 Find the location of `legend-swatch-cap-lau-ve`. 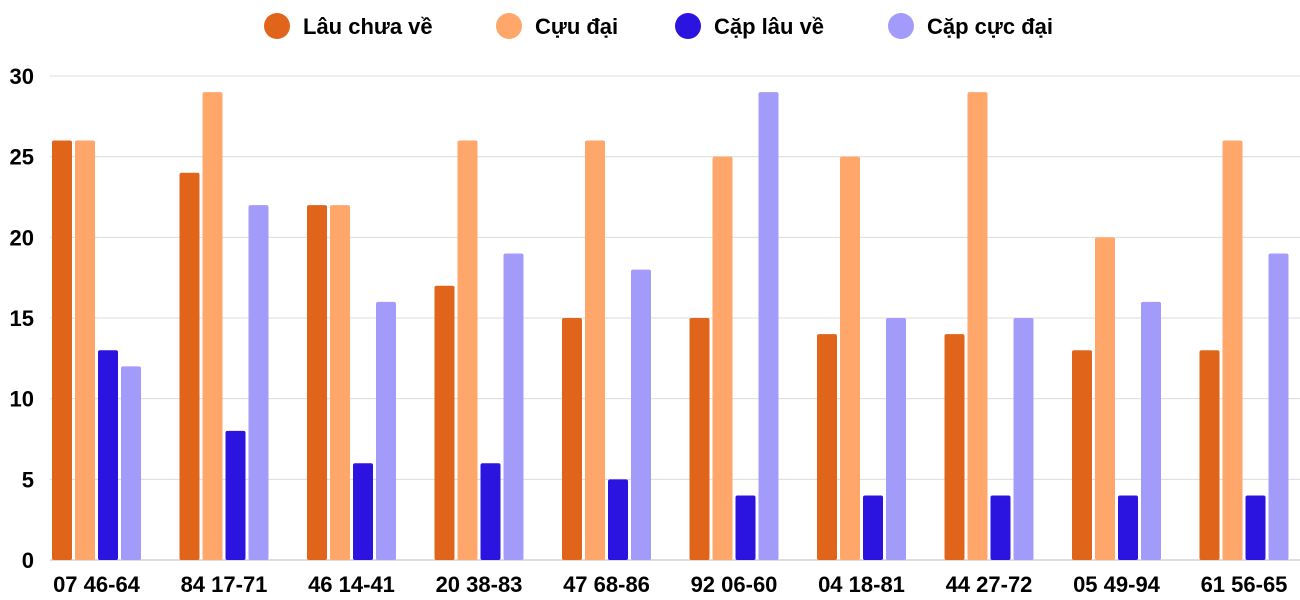

legend-swatch-cap-lau-ve is located at coordinates (688, 26).